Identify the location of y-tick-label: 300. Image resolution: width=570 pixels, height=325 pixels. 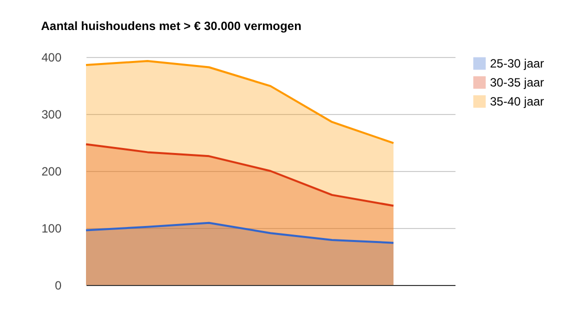
(51, 115).